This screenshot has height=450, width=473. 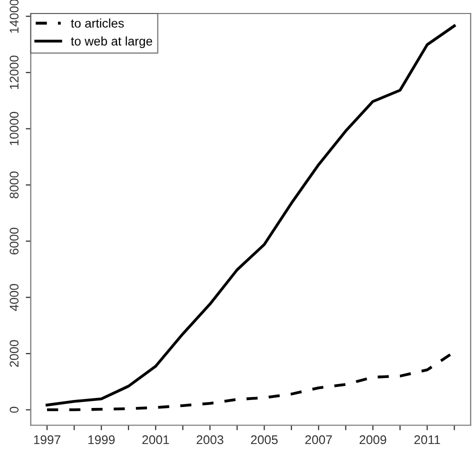 What do you see at coordinates (14, 297) in the screenshot?
I see `y-tick-label: 4000` at bounding box center [14, 297].